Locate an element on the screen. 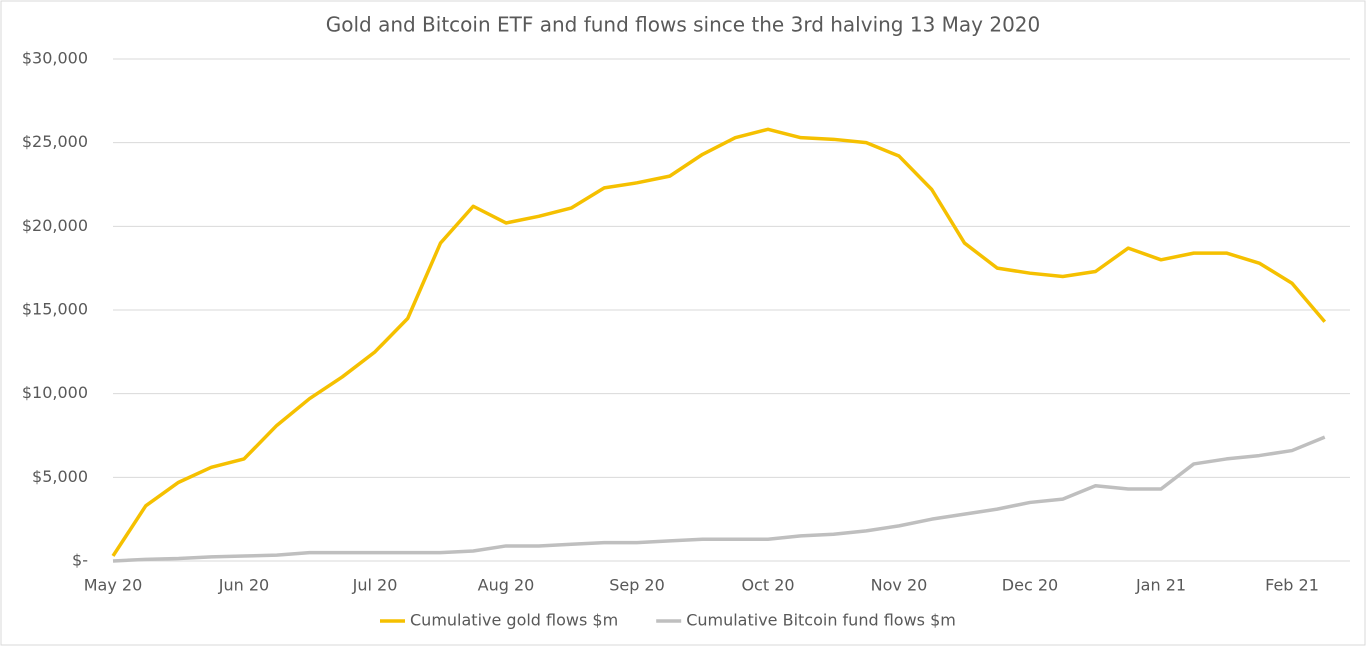  x-tick-label: Oct 20 is located at coordinates (767, 585).